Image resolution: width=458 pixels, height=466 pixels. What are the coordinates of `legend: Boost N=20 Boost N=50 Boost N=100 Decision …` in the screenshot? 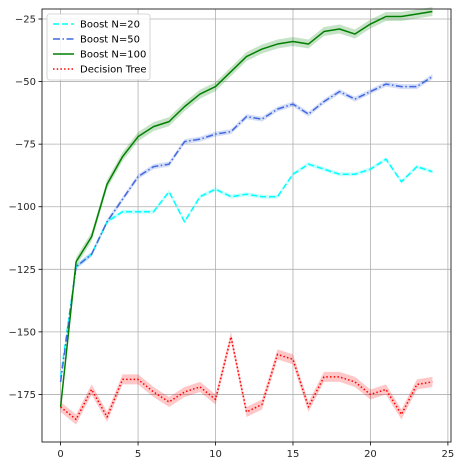 It's located at (98, 47).